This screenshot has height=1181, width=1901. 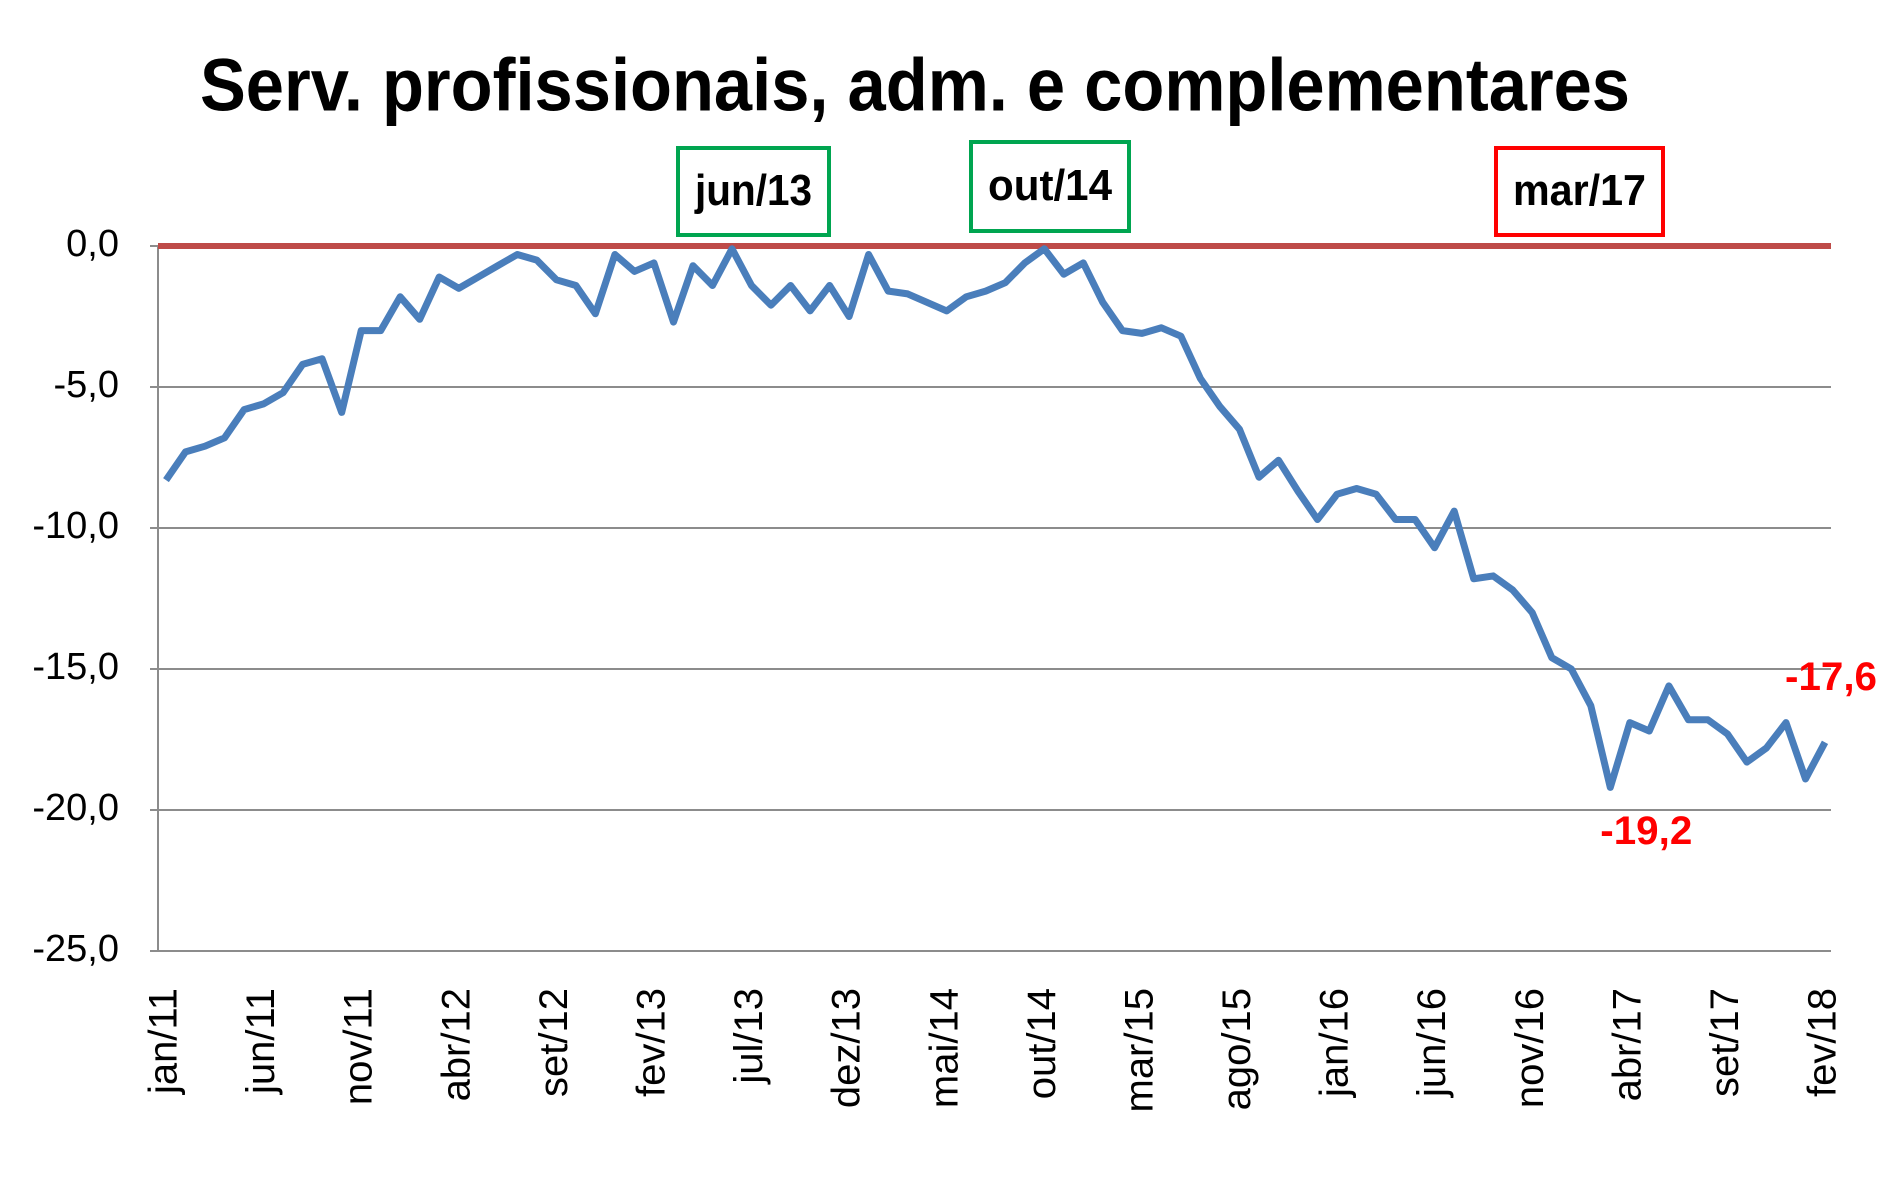 What do you see at coordinates (1646, 831) in the screenshot?
I see `data-label: -19,2` at bounding box center [1646, 831].